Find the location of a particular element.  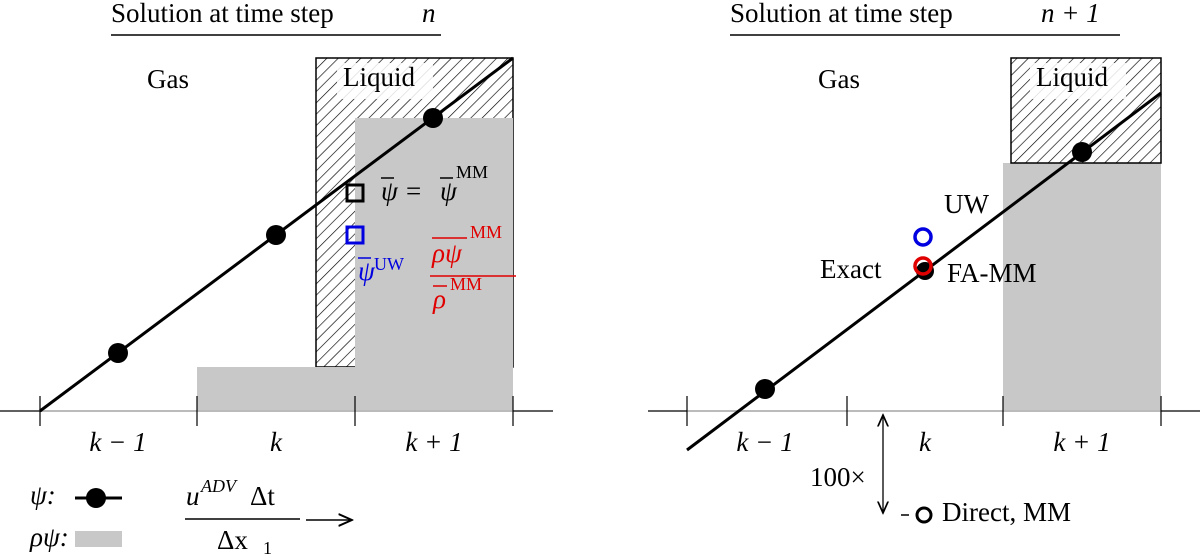

frac-num-sup: MM is located at coordinates (486, 232).